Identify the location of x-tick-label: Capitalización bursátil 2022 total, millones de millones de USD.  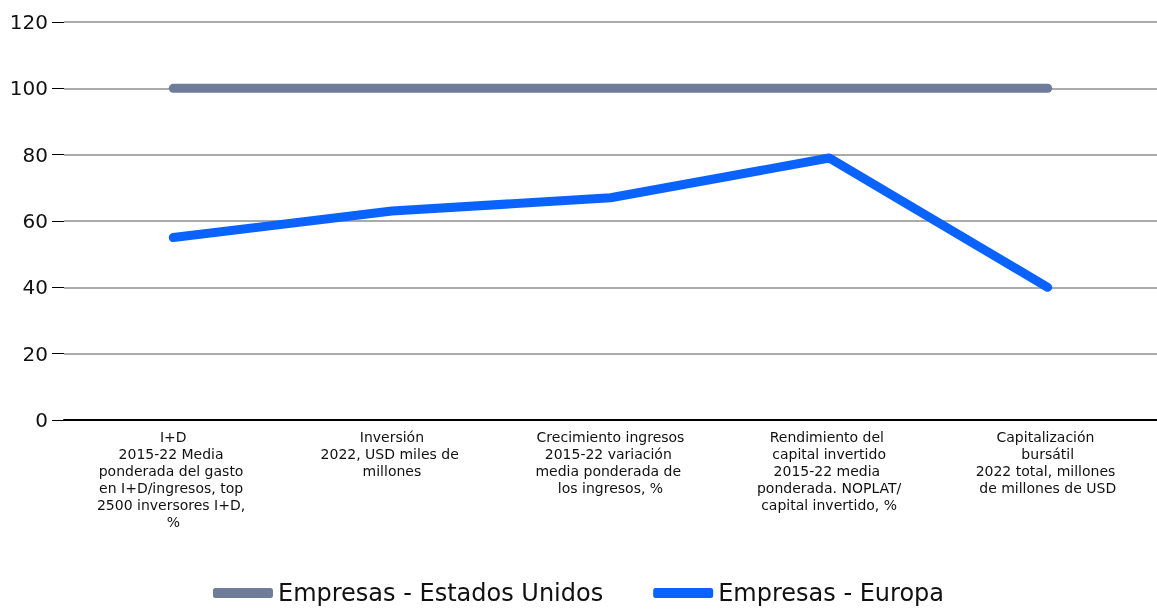
(1047, 462).